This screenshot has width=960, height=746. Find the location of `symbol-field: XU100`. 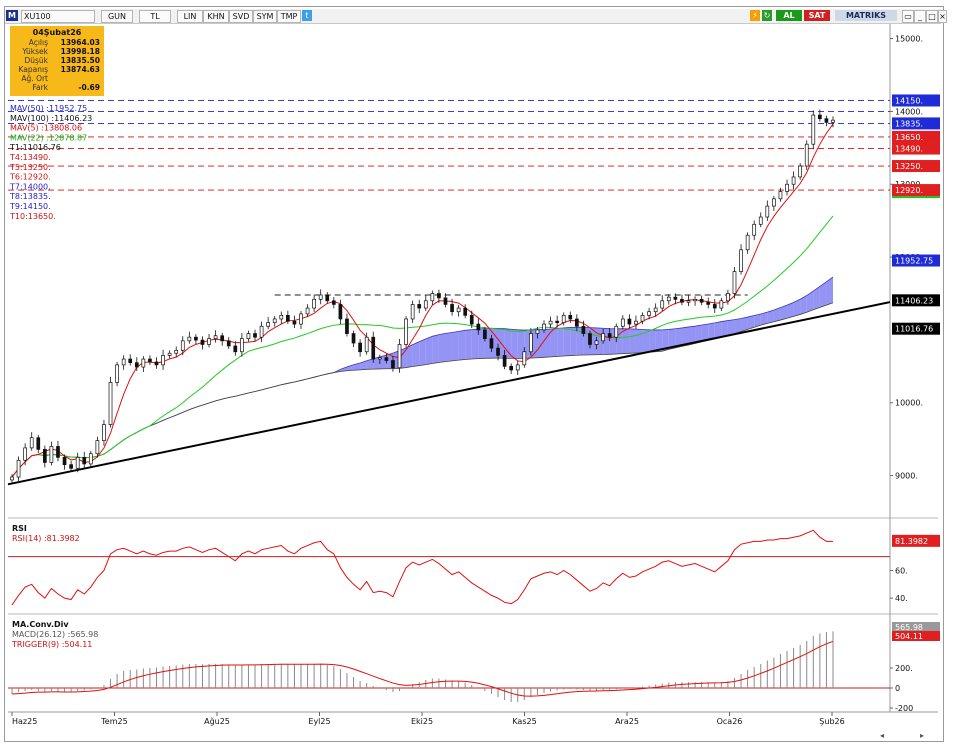

symbol-field: XU100 is located at coordinates (58, 16).